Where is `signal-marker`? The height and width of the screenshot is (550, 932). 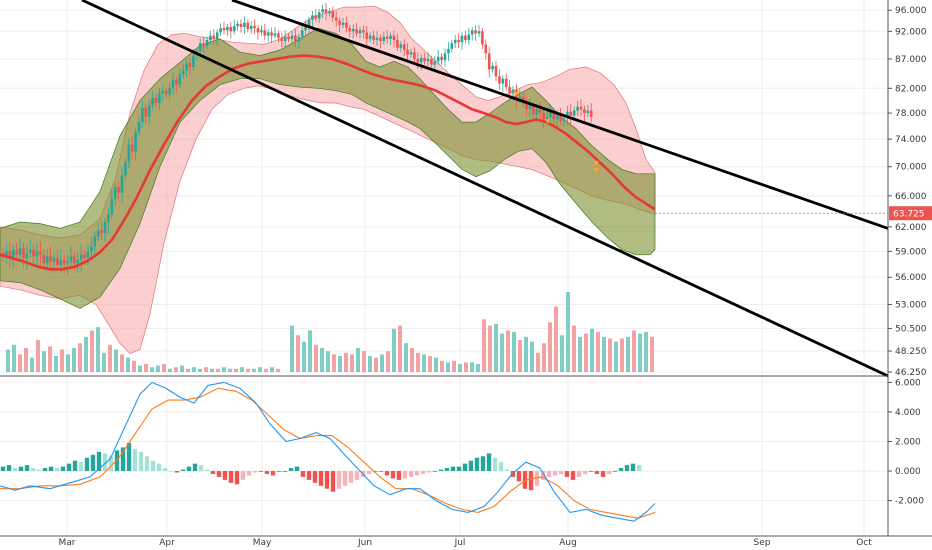 signal-marker is located at coordinates (596, 163).